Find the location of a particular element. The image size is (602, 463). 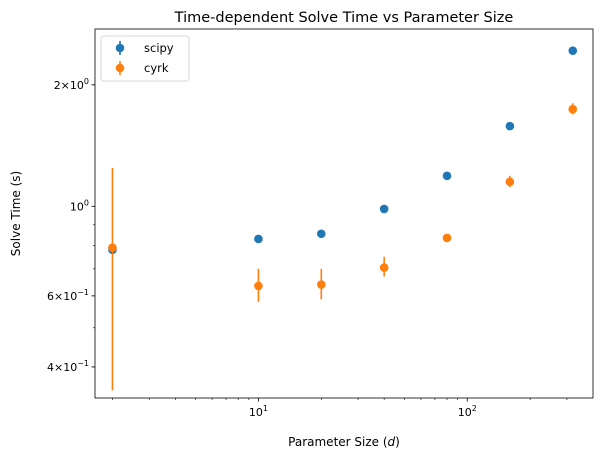

x-axis-label: Parameter Size (d) is located at coordinates (344, 442).